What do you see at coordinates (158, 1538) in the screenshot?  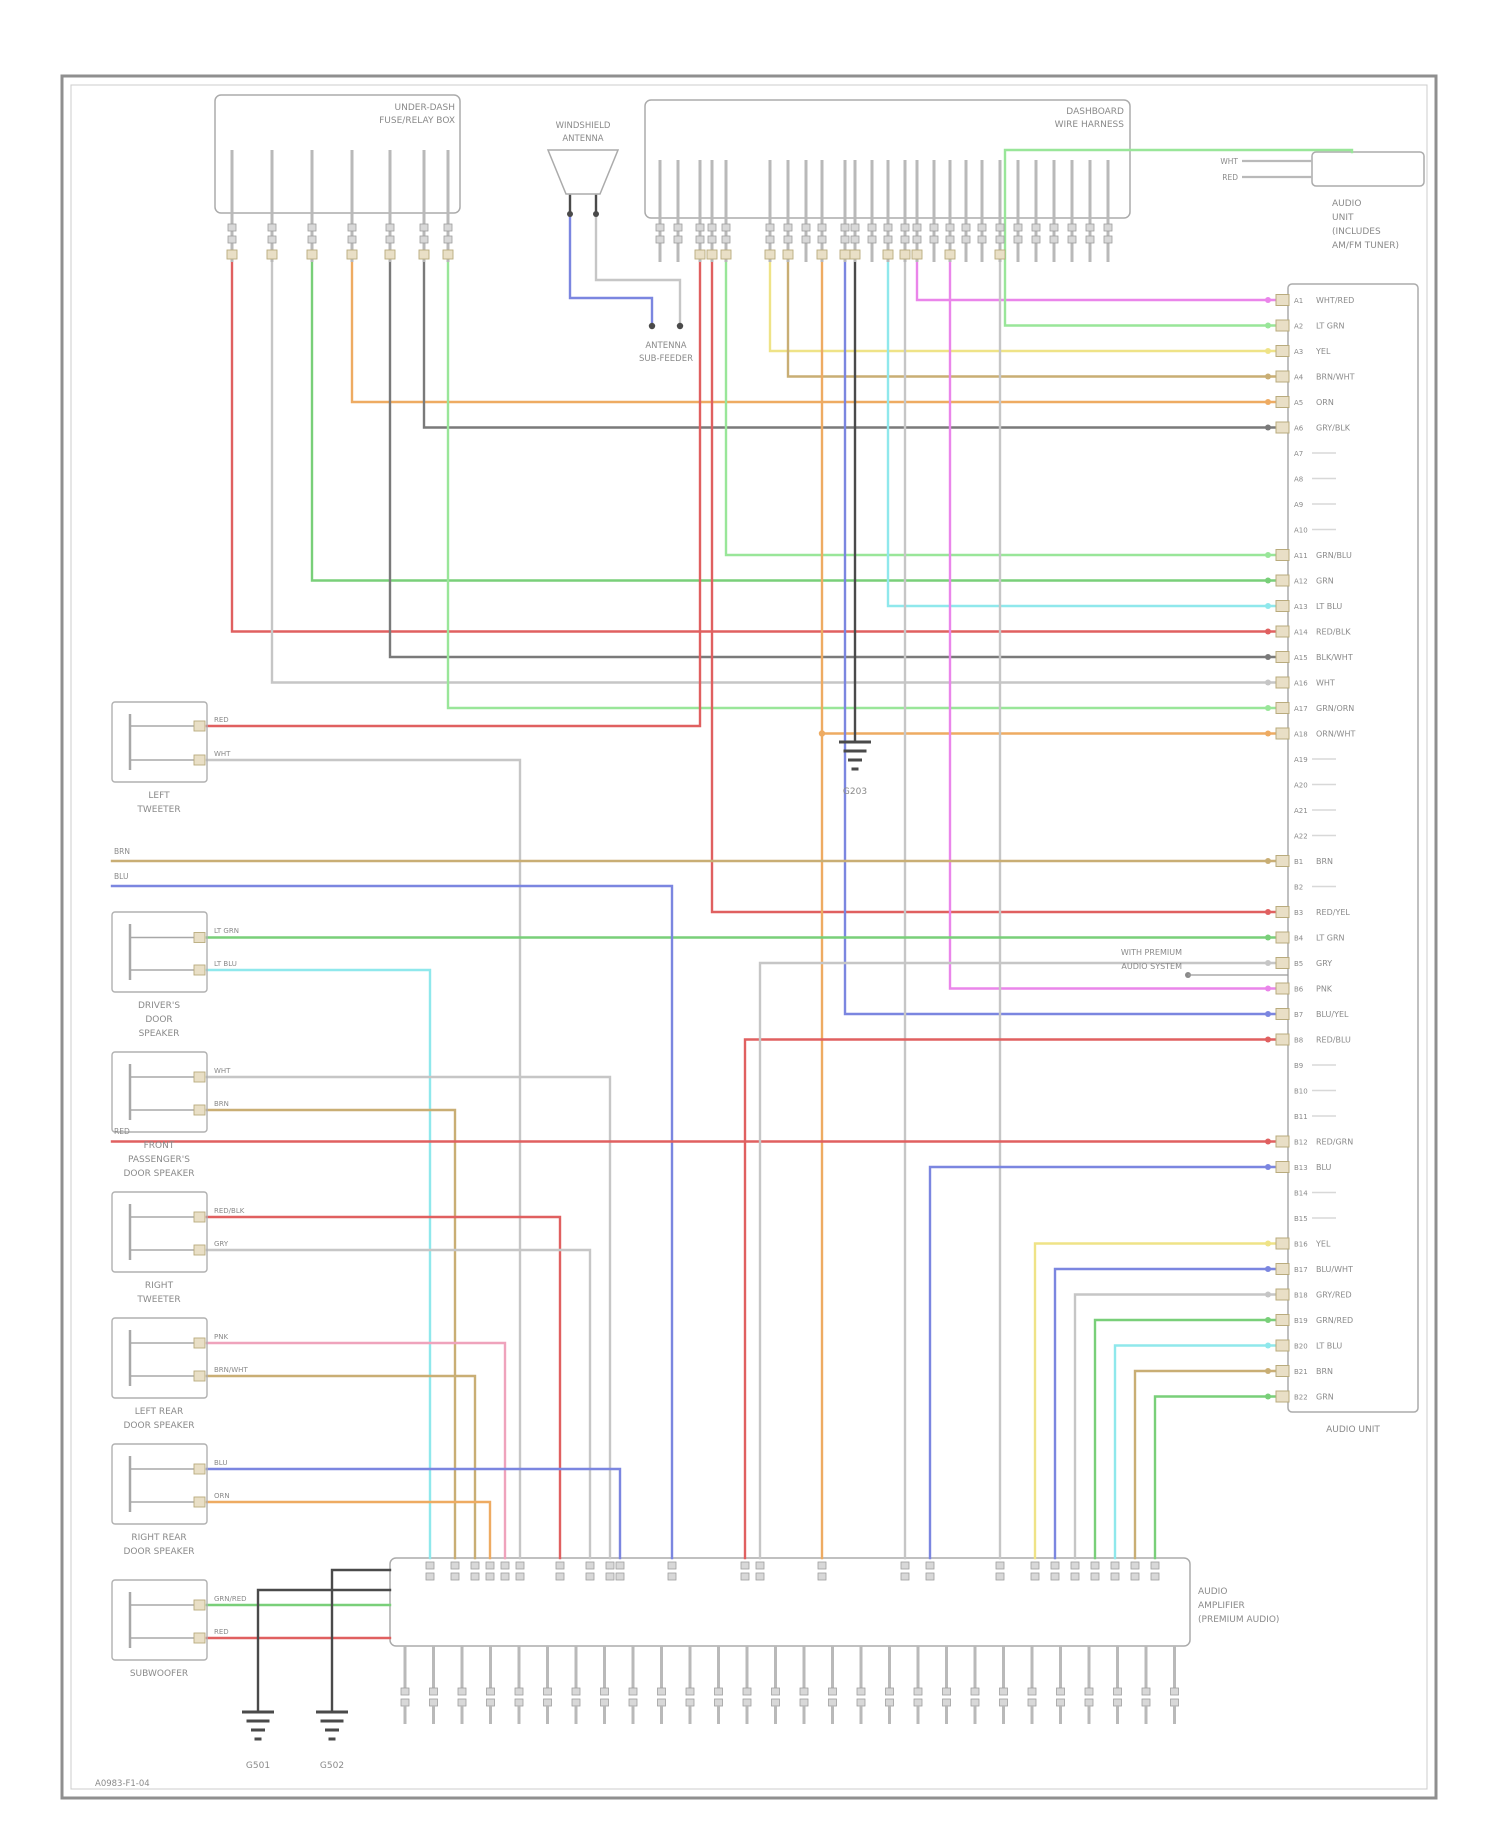 I see `speaker-label: RIGHT REAR` at bounding box center [158, 1538].